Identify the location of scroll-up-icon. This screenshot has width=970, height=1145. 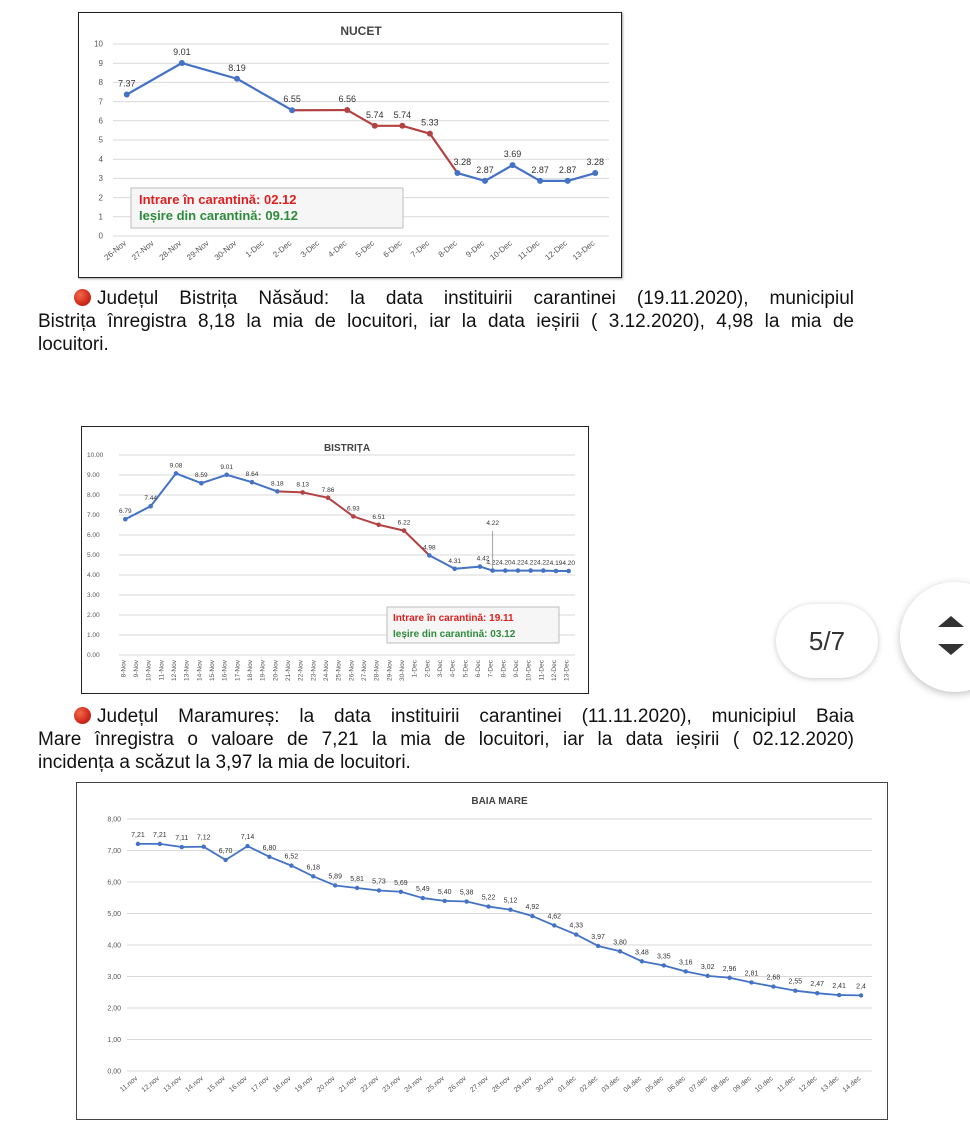
(951, 621).